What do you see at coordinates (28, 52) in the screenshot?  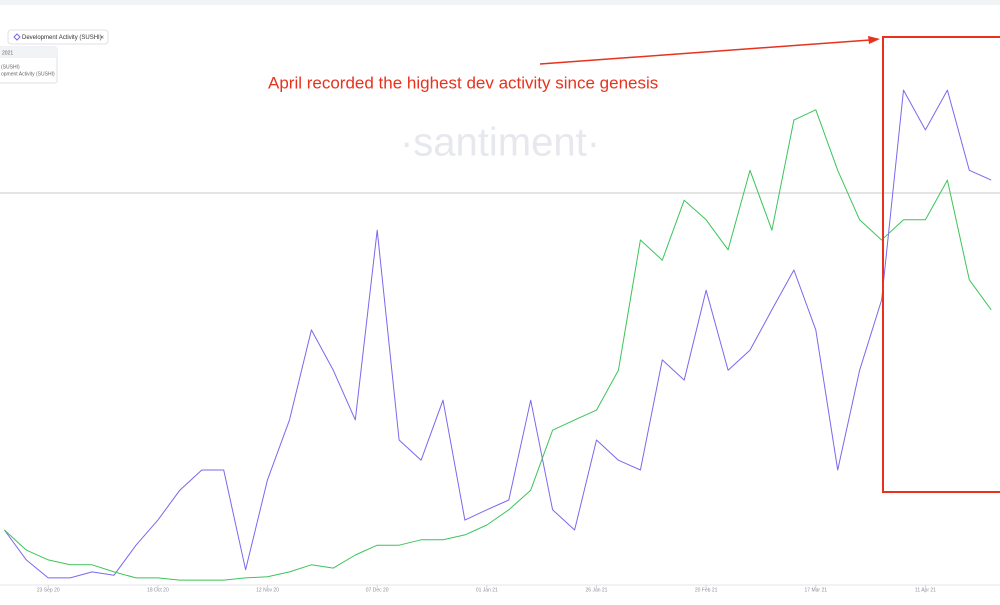 I see `tooltip-header` at bounding box center [28, 52].